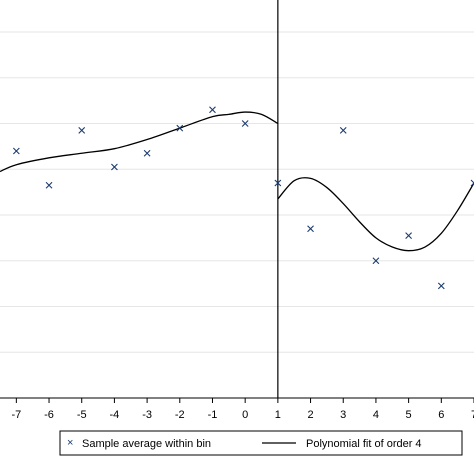 This screenshot has width=474, height=474. I want to click on x-tick-label: -4, so click(115, 415).